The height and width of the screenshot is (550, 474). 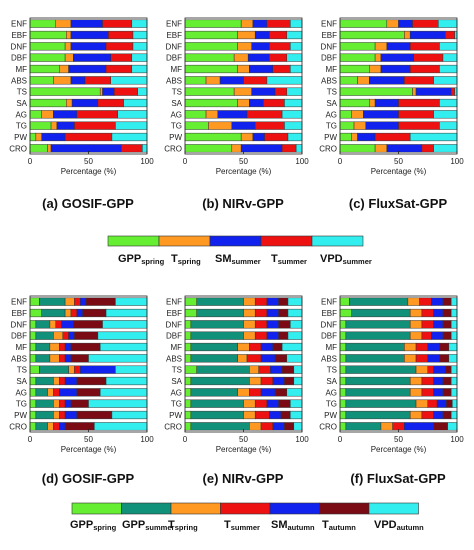 I want to click on bar-segment-dnf-vpd_summer, so click(x=296, y=46).